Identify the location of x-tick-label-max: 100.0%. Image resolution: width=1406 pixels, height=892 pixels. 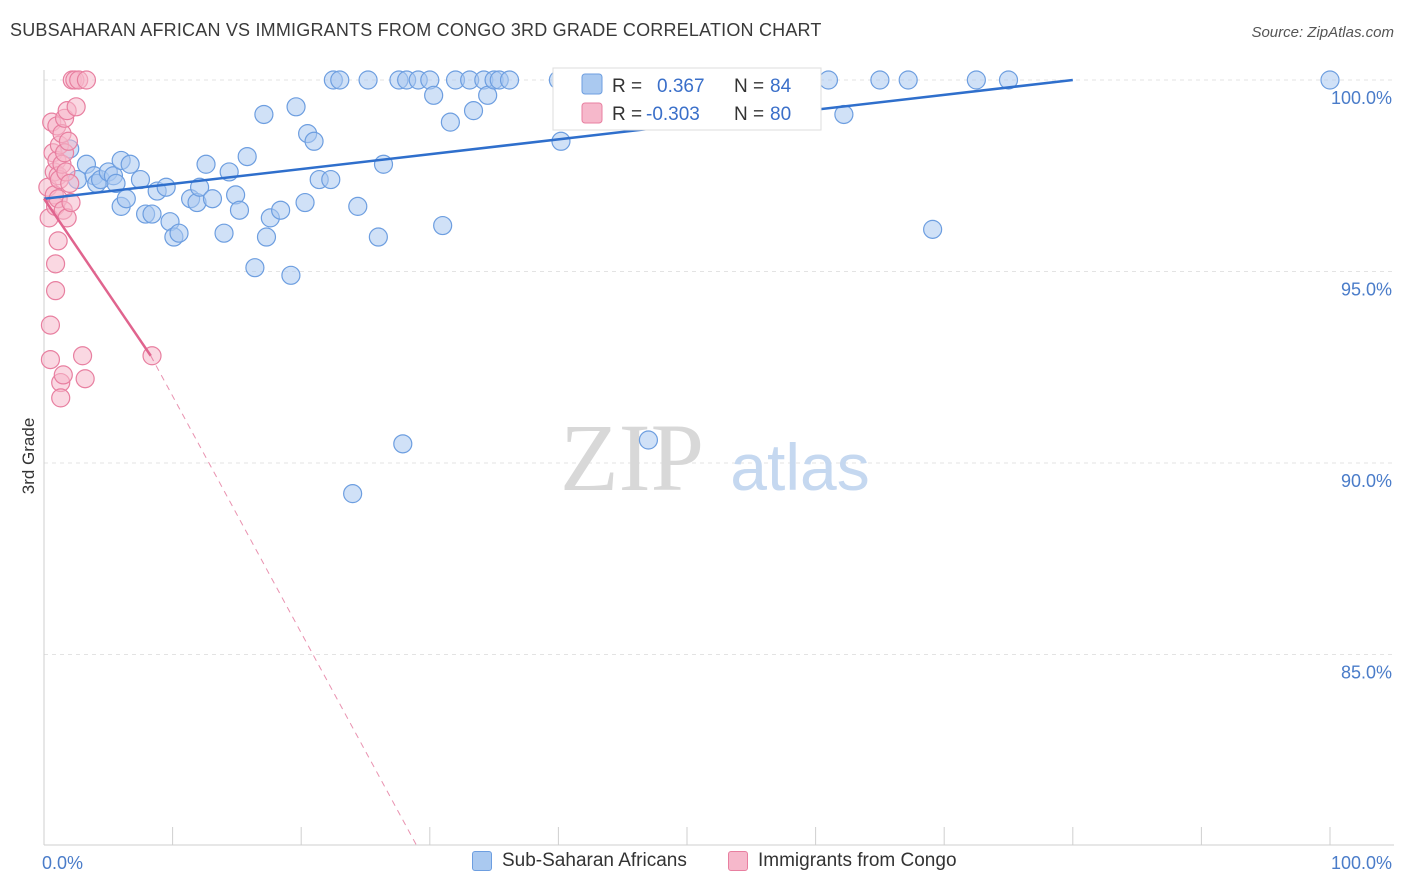
(1361, 863).